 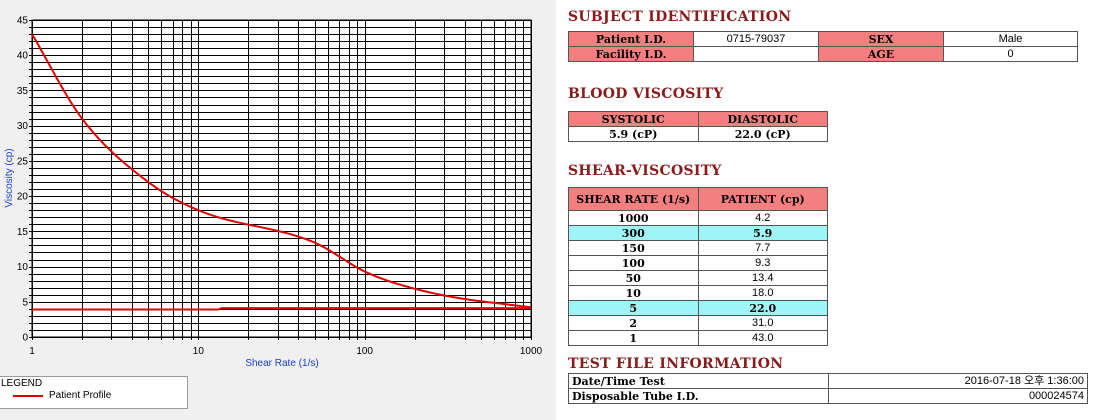 What do you see at coordinates (634, 199) in the screenshot?
I see `shear-rate-header: SHEAR RATE (1/s)` at bounding box center [634, 199].